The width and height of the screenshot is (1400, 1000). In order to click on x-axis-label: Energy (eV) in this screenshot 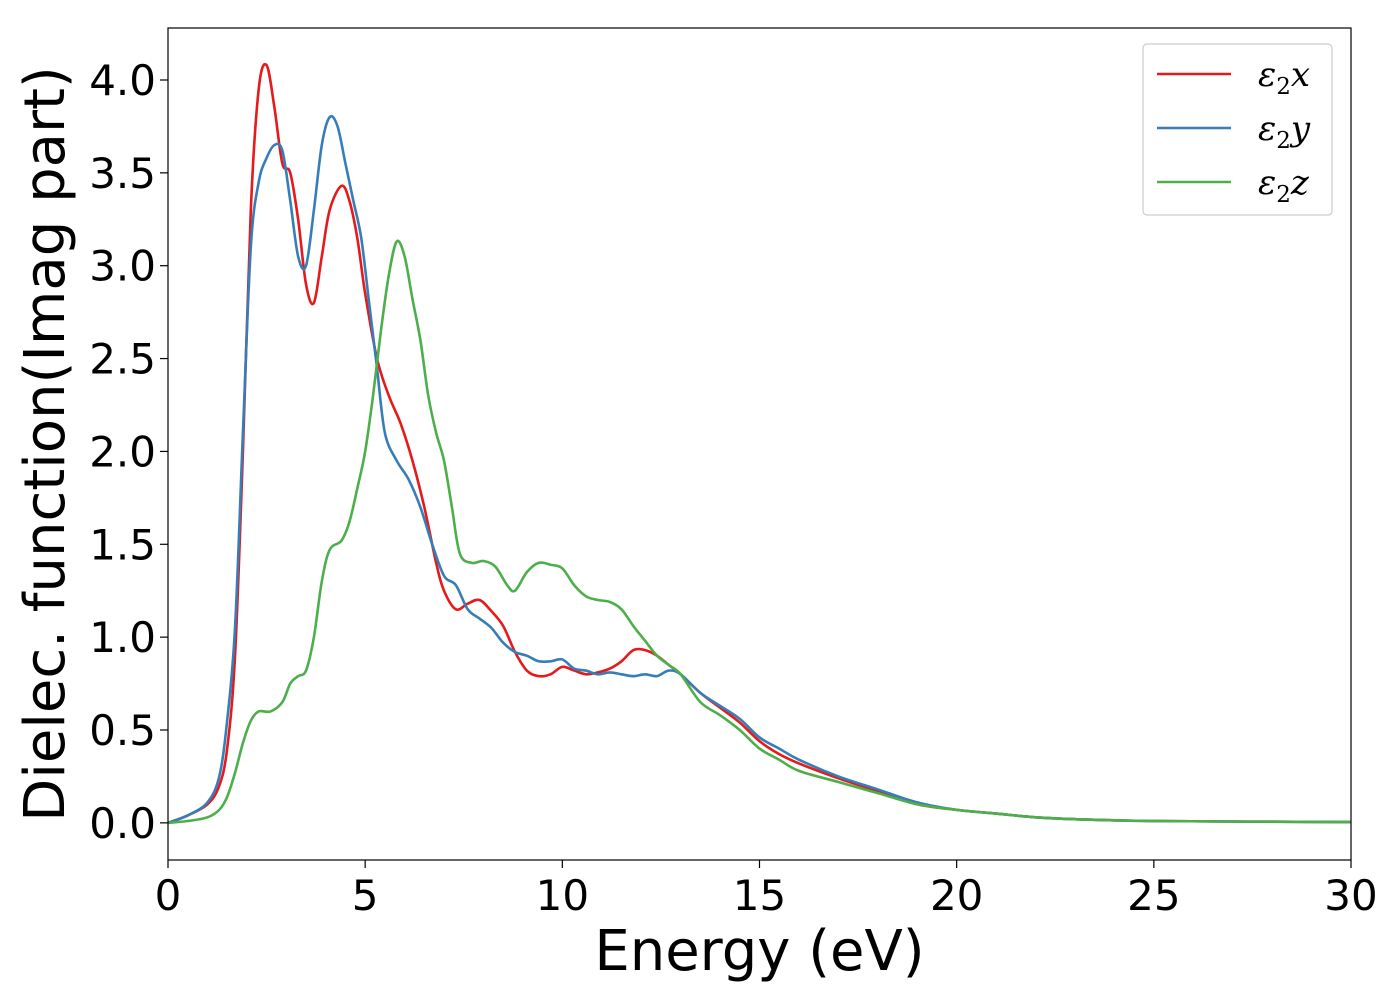, I will do `click(759, 951)`.